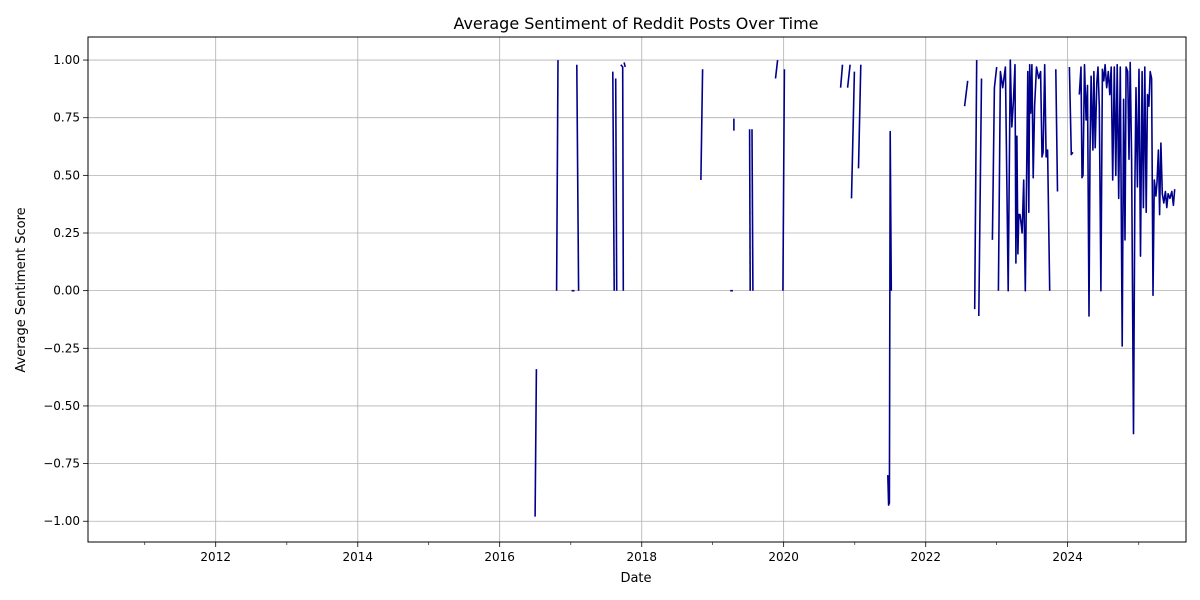  Describe the element at coordinates (215, 557) in the screenshot. I see `x-tick-label: 2012` at that location.